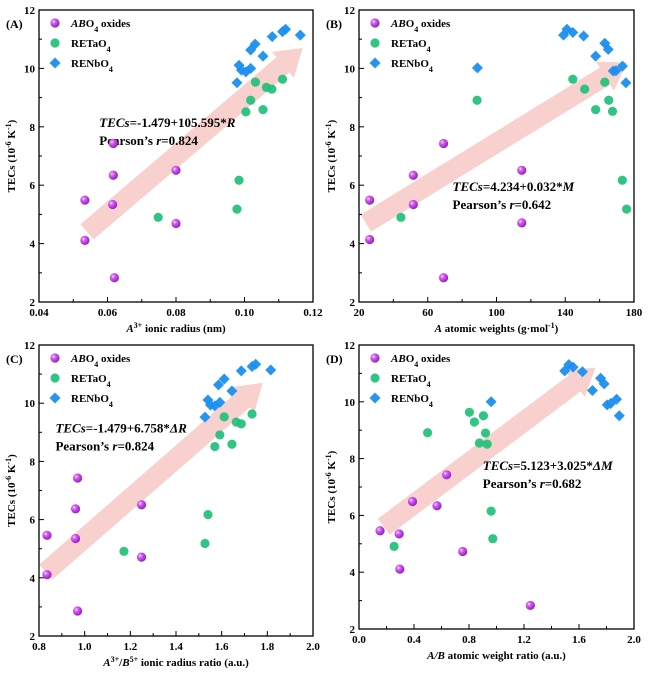  What do you see at coordinates (496, 313) in the screenshot?
I see `x-tick-label: 100` at bounding box center [496, 313].